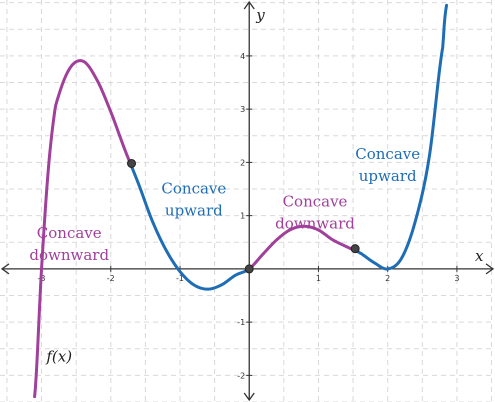 The image size is (495, 402). I want to click on y-tick-label: 1, so click(242, 216).